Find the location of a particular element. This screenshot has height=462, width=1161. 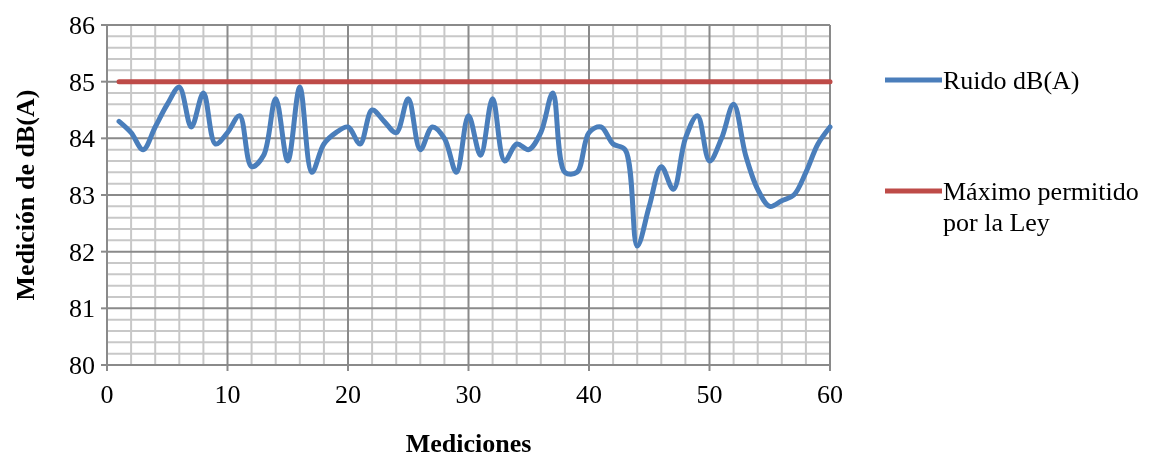

y-axis-title: Medición de dB(A) is located at coordinates (25, 195).